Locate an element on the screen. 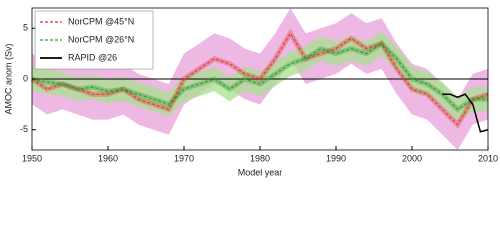 The width and height of the screenshot is (500, 240). legend-label: NorCPM @45°N is located at coordinates (101, 21).